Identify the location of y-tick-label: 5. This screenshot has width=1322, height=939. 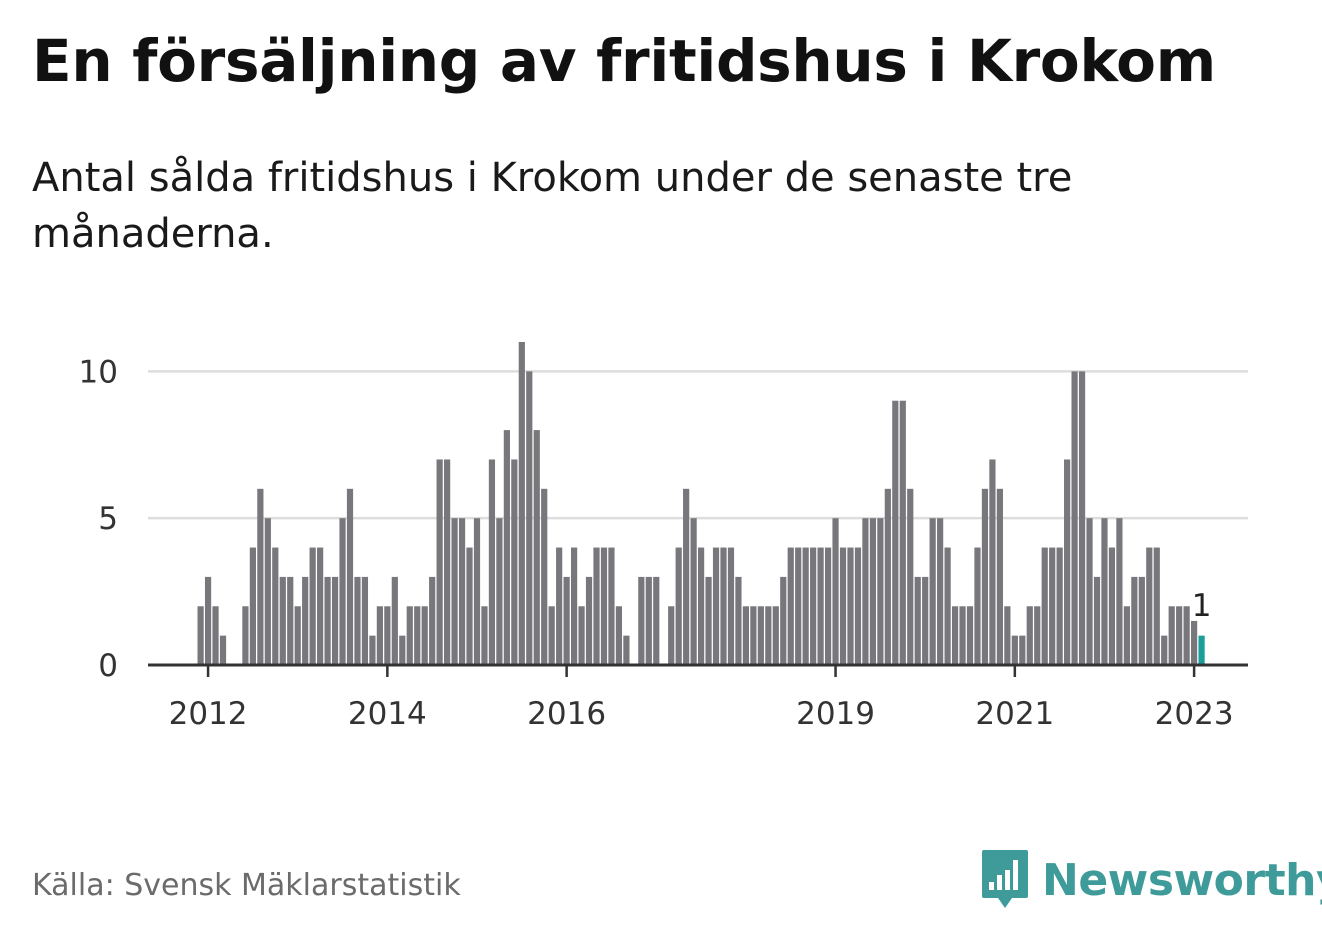
(108, 519).